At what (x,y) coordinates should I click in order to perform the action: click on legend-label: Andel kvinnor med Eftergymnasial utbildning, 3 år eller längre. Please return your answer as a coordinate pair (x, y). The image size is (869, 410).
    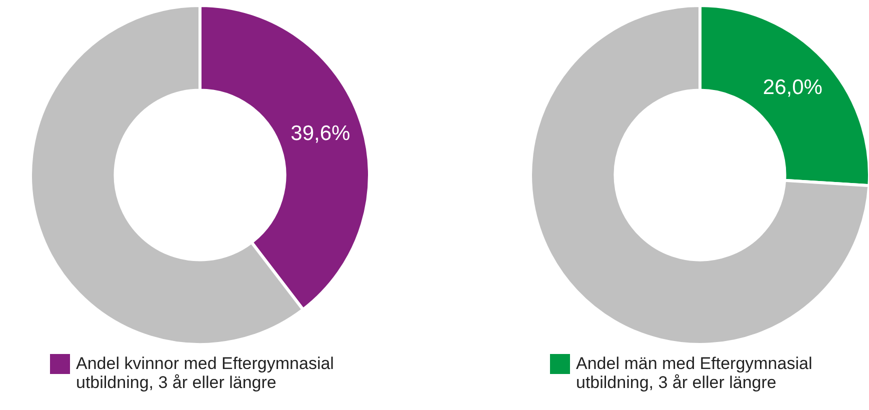
    Looking at the image, I should click on (205, 373).